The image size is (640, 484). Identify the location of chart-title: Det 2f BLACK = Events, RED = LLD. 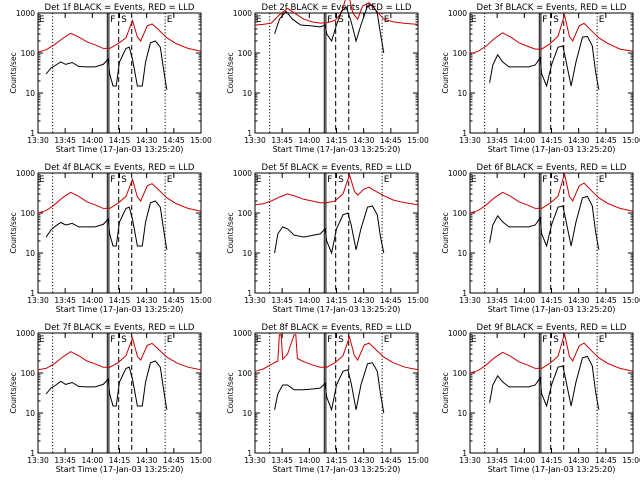
(337, 8).